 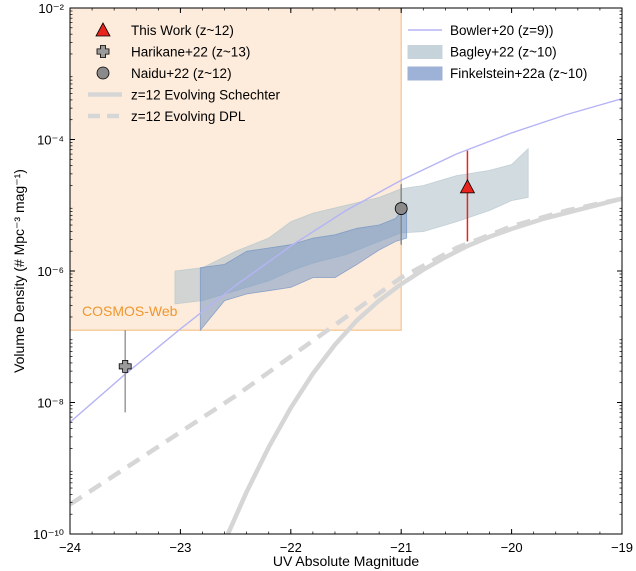 I want to click on x-axis-title: UV Absolute Magnitude, so click(x=346, y=561).